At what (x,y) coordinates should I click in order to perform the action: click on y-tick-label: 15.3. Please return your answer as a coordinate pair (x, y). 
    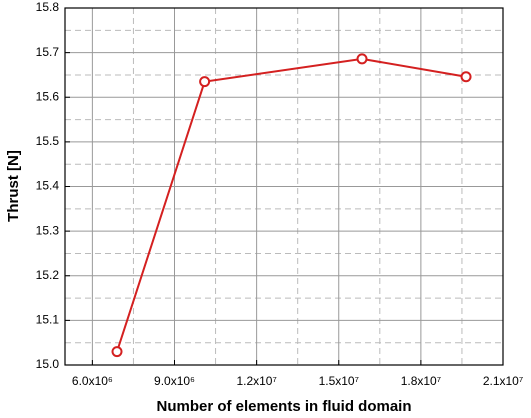
    Looking at the image, I should click on (48, 230).